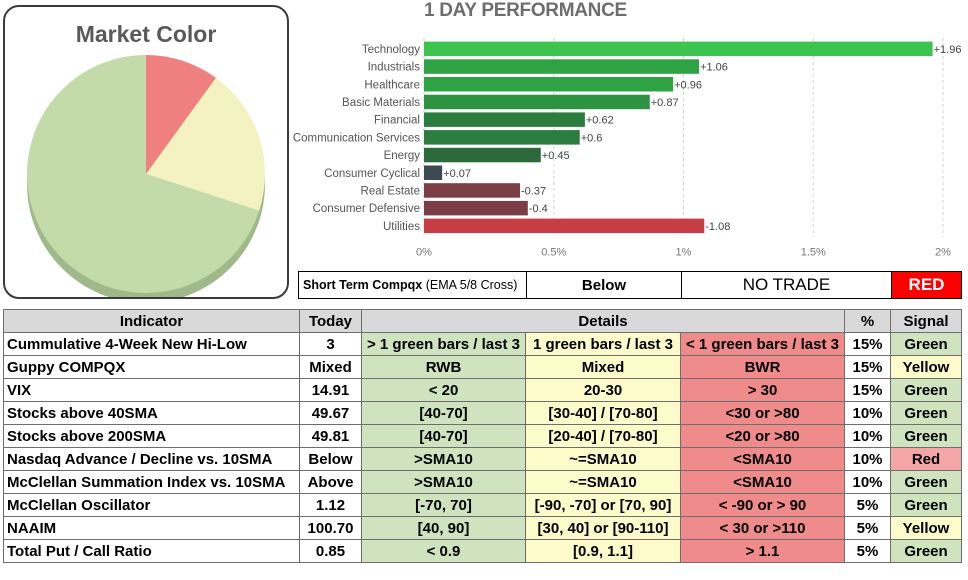 The image size is (968, 580). Describe the element at coordinates (603, 321) in the screenshot. I see `header-details: Details` at that location.